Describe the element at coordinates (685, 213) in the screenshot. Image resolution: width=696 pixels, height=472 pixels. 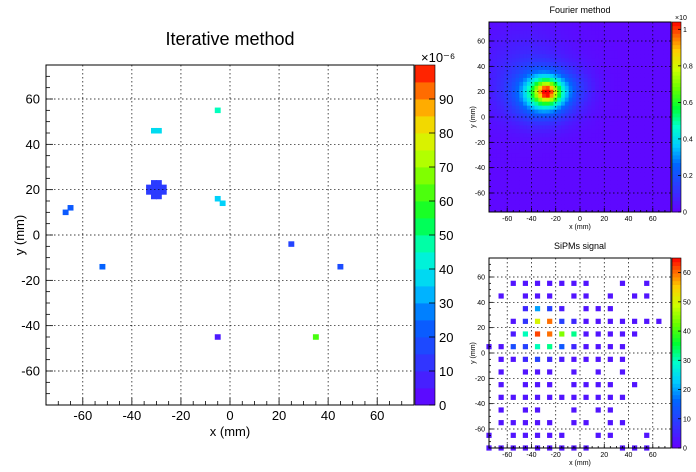
I see `colorbar-tick-label: 0` at that location.